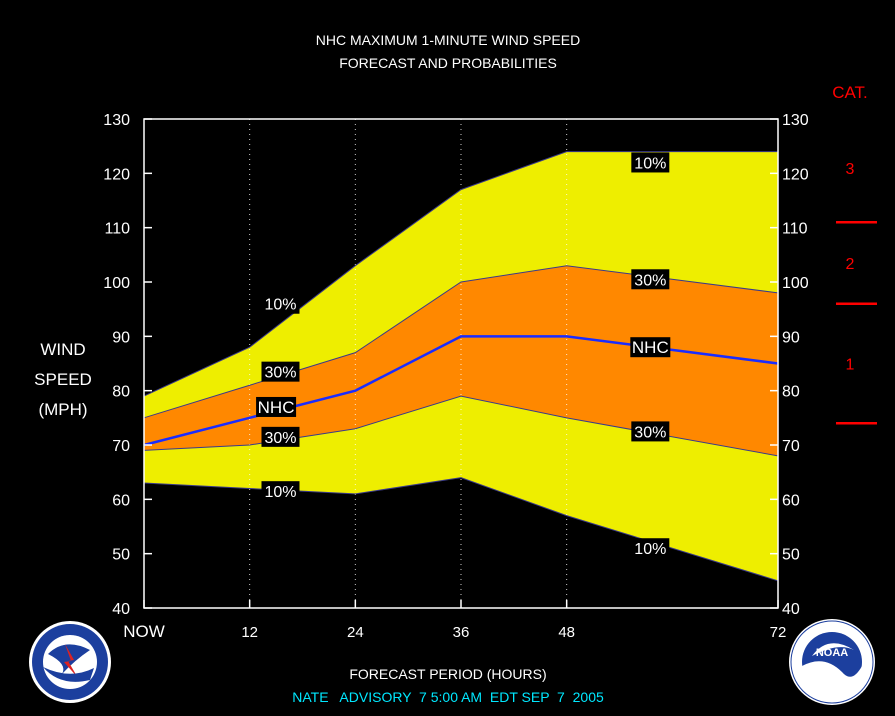 This screenshot has width=895, height=716. What do you see at coordinates (791, 555) in the screenshot?
I see `y-tick-label-right-50: 50` at bounding box center [791, 555].